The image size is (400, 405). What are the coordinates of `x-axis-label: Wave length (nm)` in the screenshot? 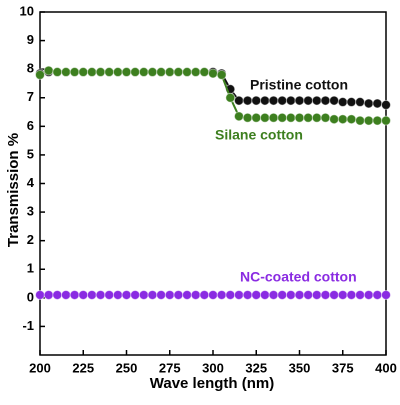 It's located at (212, 383).